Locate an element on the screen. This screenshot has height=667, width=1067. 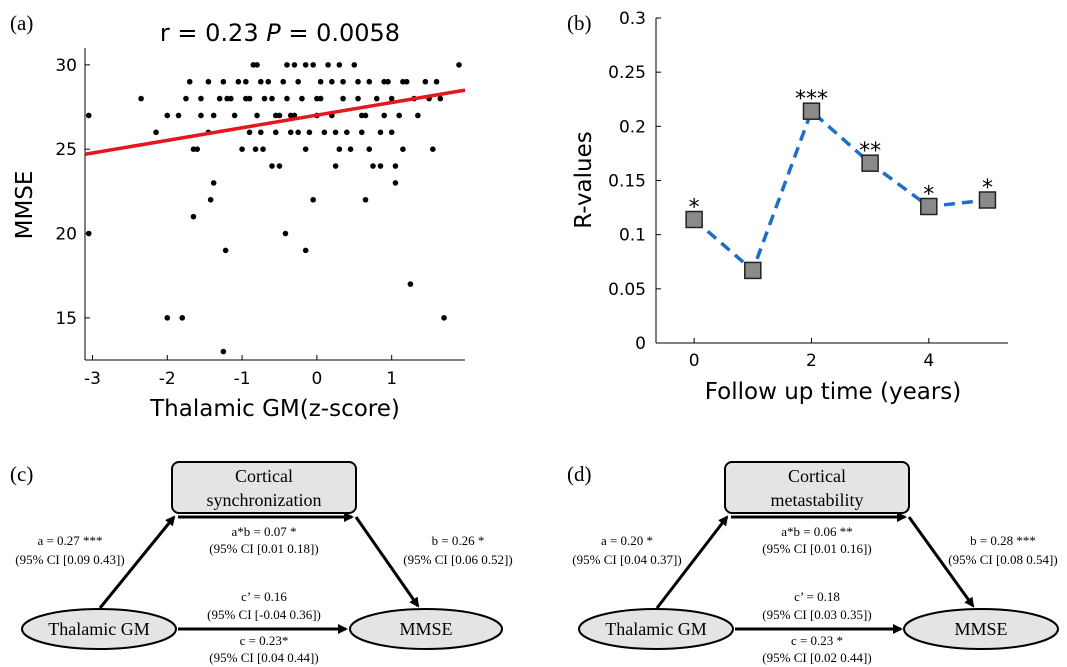
regression-line is located at coordinates (275, 122).